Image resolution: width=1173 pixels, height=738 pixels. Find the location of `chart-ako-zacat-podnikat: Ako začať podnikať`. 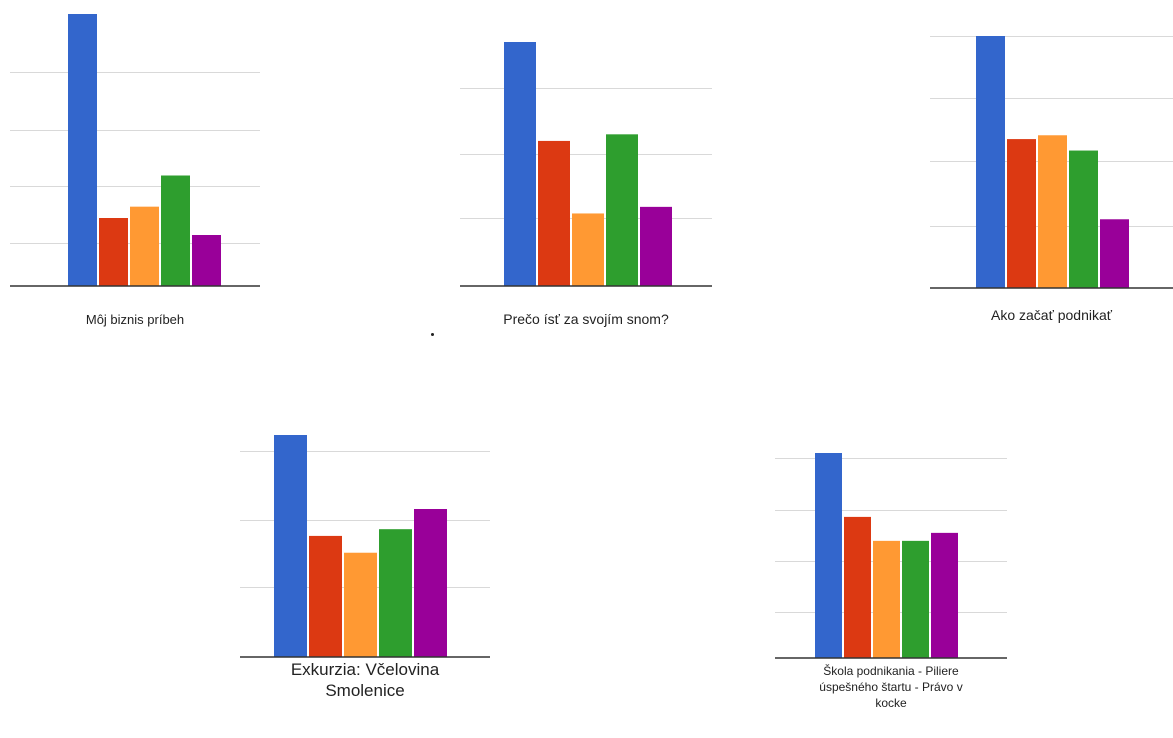

chart-ako-zacat-podnikat: Ako začať podnikať is located at coordinates (1051, 179).